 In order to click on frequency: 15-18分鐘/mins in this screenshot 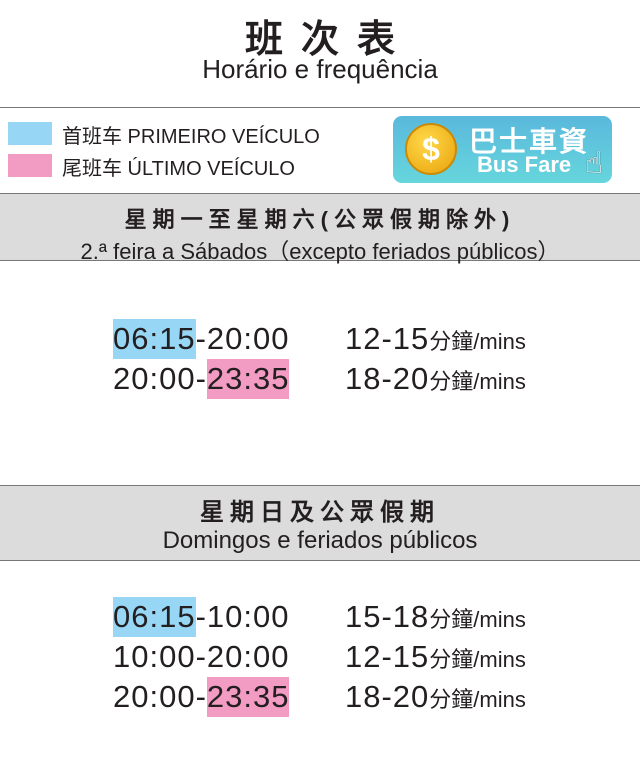, I will do `click(435, 618)`.